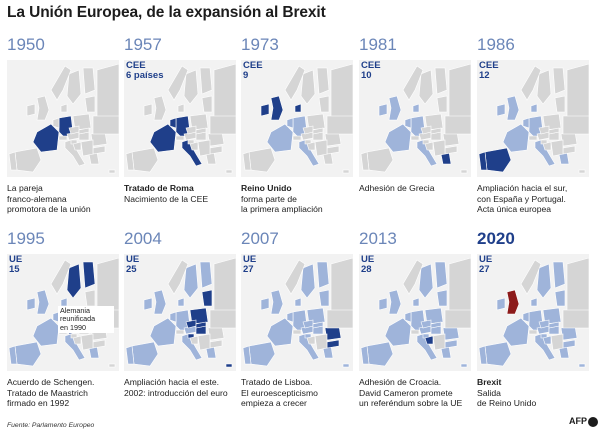 Image resolution: width=600 pixels, height=433 pixels. Describe the element at coordinates (489, 71) in the screenshot. I see `member-count-badge: CEE 12` at that location.